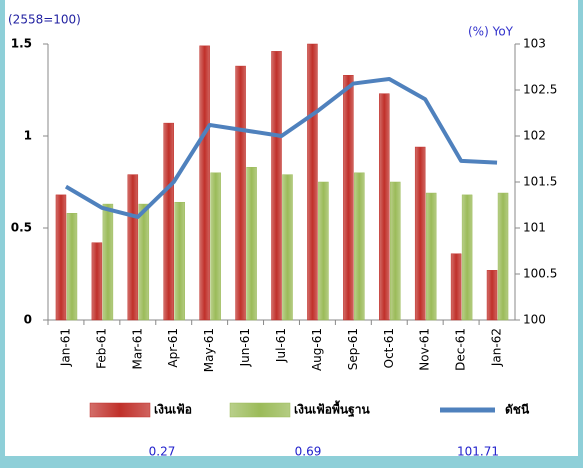  What do you see at coordinates (497, 347) in the screenshot?
I see `x-tick-label: Jan-62` at bounding box center [497, 347].